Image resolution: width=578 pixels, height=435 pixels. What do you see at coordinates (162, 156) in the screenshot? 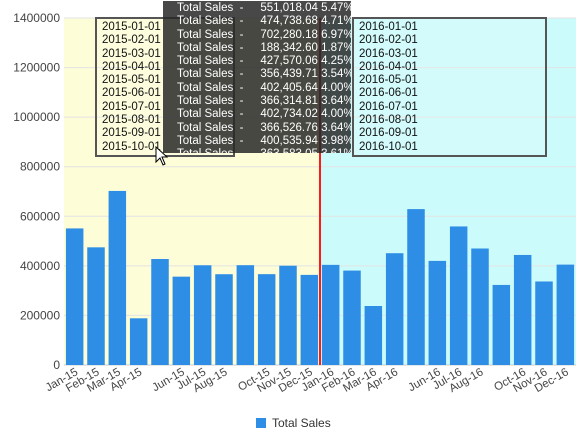
I see `arrow-cursor-icon` at bounding box center [162, 156].